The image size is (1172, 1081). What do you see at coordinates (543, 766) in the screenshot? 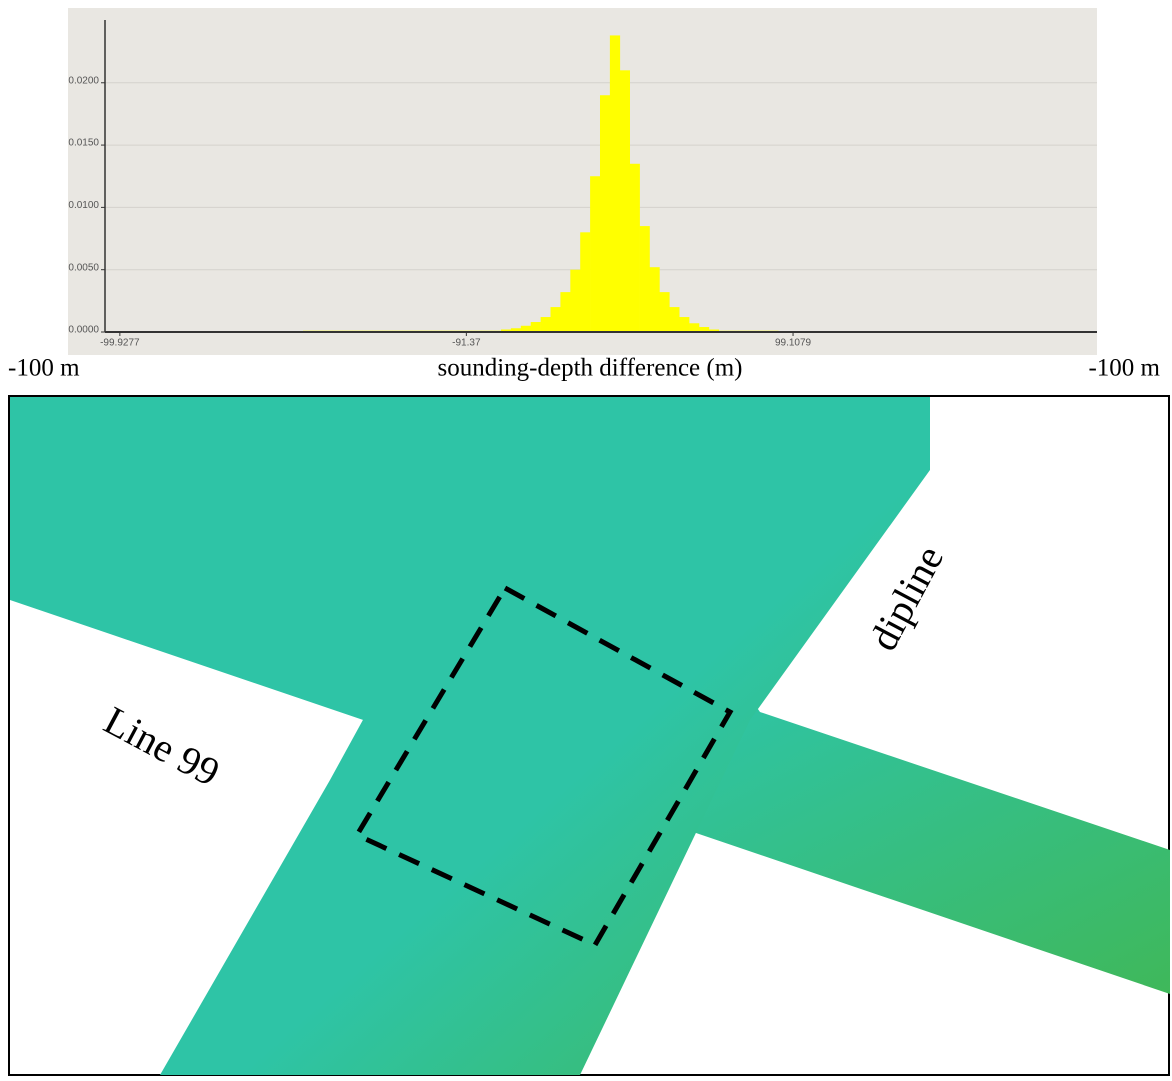
I see `overlap-box` at bounding box center [543, 766].